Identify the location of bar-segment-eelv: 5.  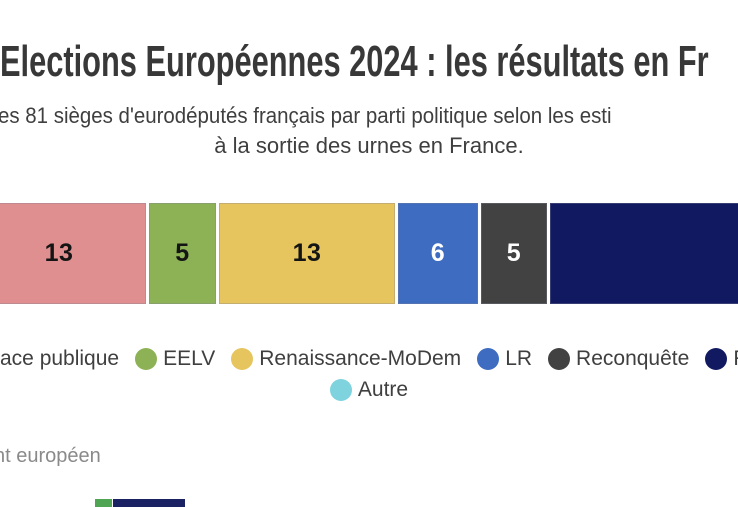
(182, 253).